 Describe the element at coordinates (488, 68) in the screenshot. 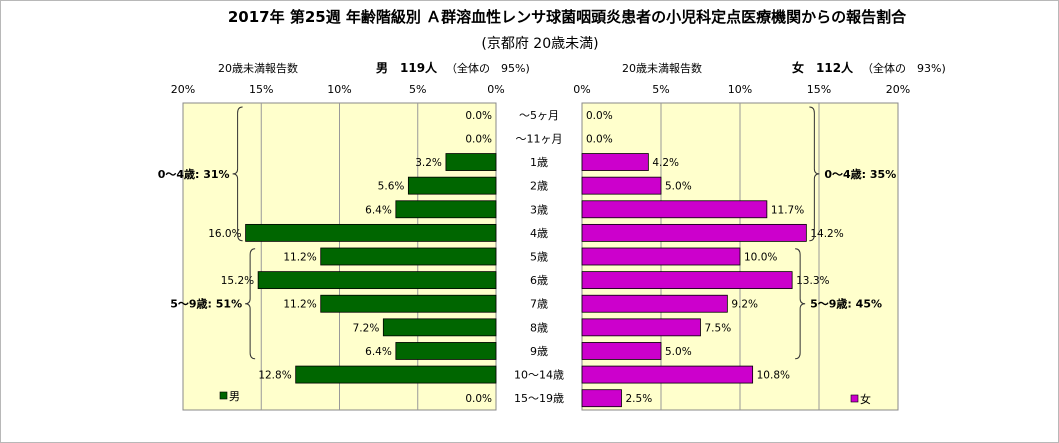

I see `male-header-share: （全体の 95%)` at that location.